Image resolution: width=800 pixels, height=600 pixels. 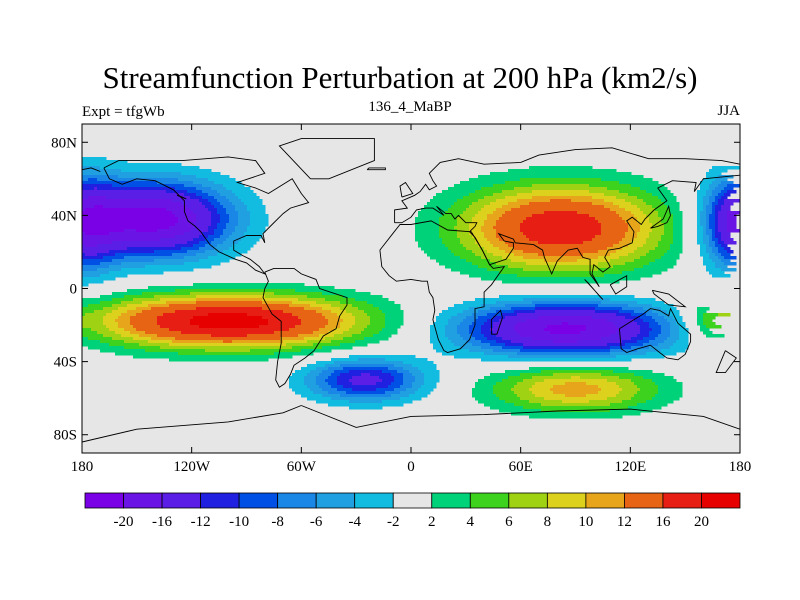 I want to click on x-tick-label: 60W, so click(x=302, y=467).